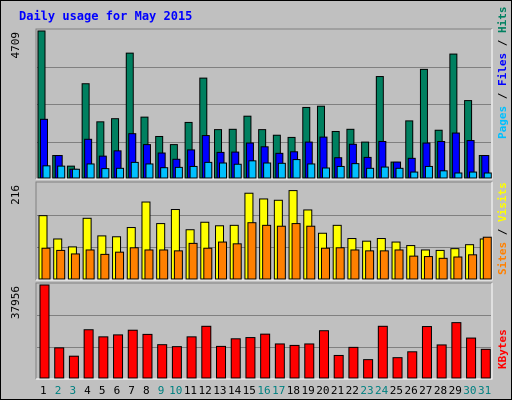 This screenshot has height=401, width=512. Describe the element at coordinates (293, 390) in the screenshot. I see `day-label: 18` at that location.